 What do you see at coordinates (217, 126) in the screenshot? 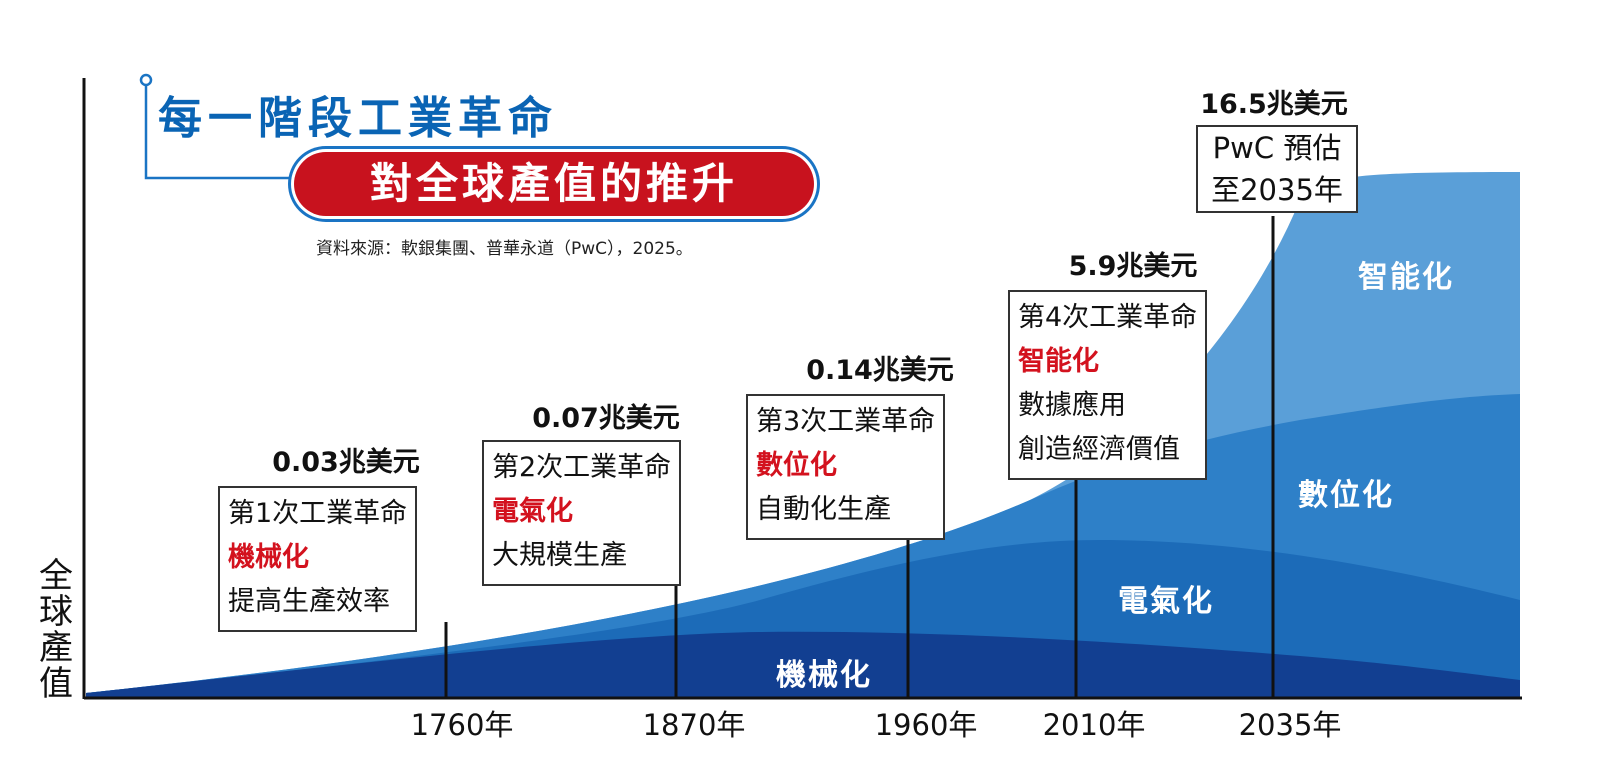
I see `title-bracket` at bounding box center [217, 126].